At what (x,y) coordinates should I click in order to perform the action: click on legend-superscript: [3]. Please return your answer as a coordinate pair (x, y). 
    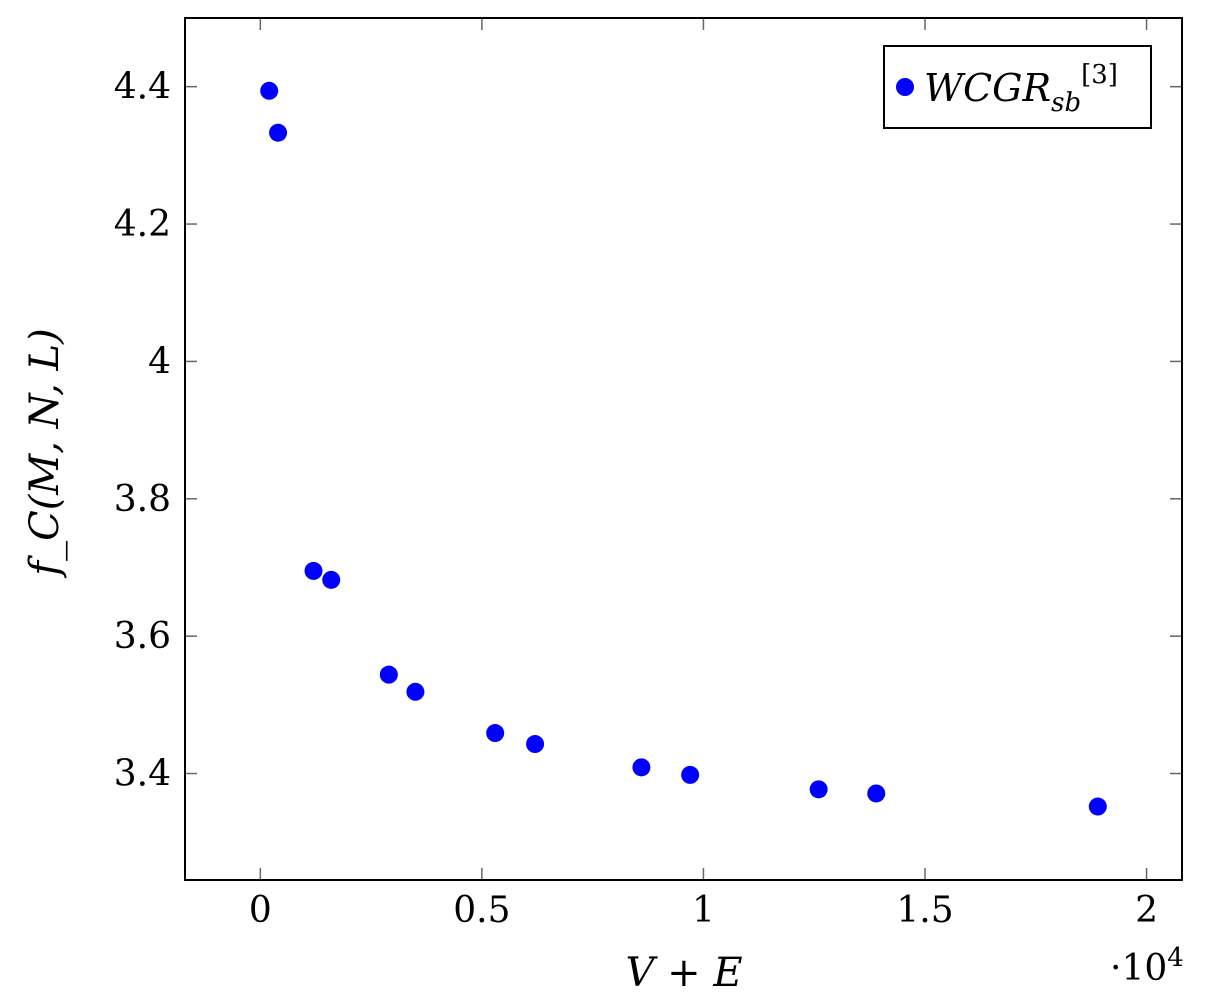
    Looking at the image, I should click on (1099, 75).